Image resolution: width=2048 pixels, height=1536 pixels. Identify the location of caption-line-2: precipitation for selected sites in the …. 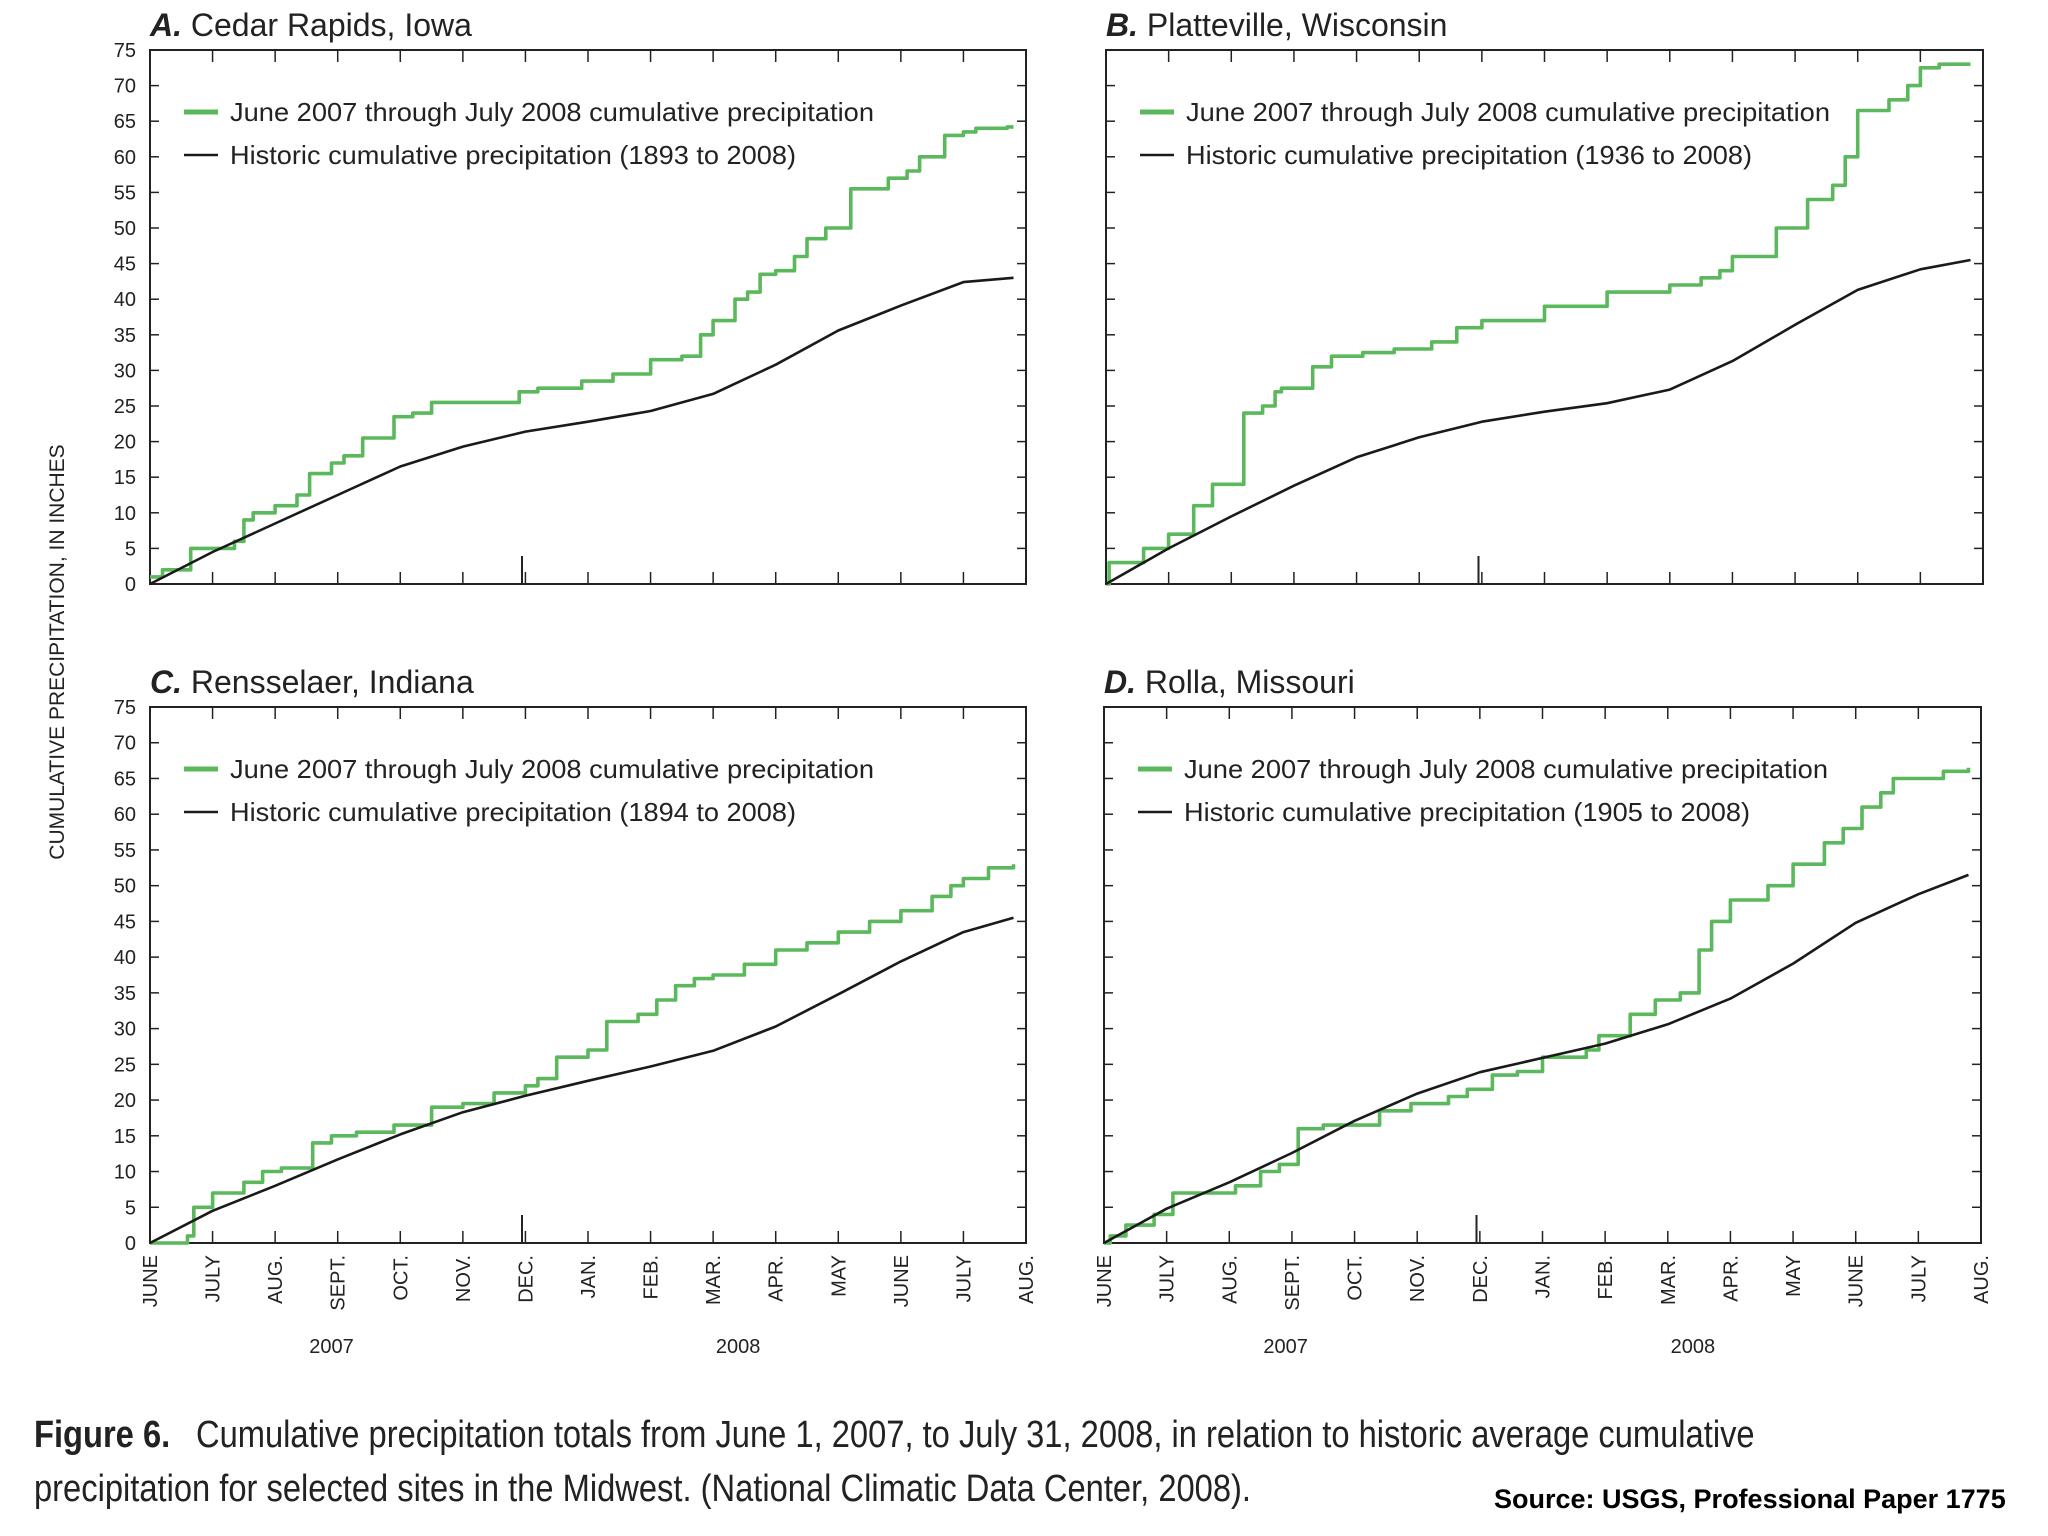
(642, 1489).